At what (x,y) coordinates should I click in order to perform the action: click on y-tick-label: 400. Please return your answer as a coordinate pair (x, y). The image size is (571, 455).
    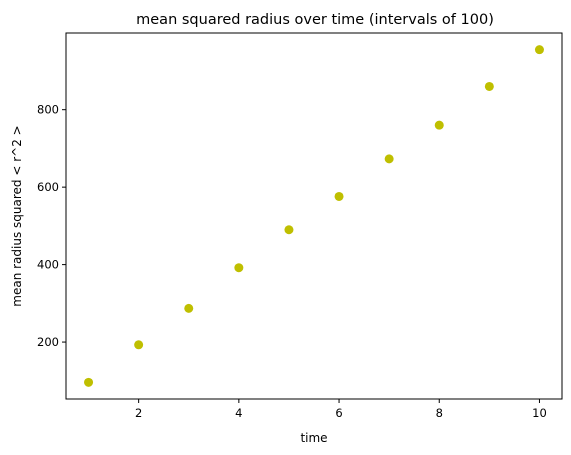
    Looking at the image, I should click on (48, 265).